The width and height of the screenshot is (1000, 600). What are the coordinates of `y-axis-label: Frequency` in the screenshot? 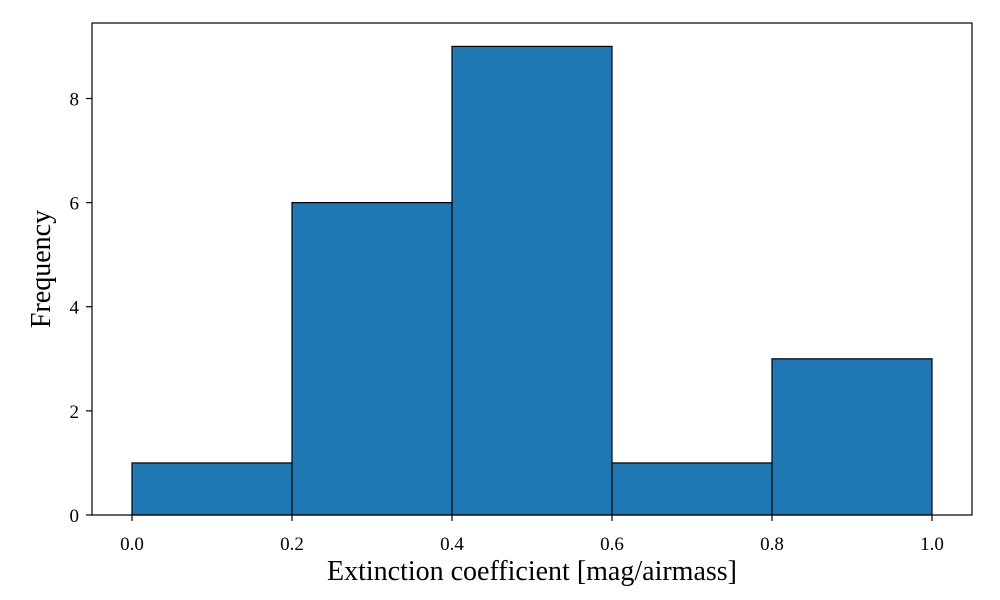 It's located at (41, 269).